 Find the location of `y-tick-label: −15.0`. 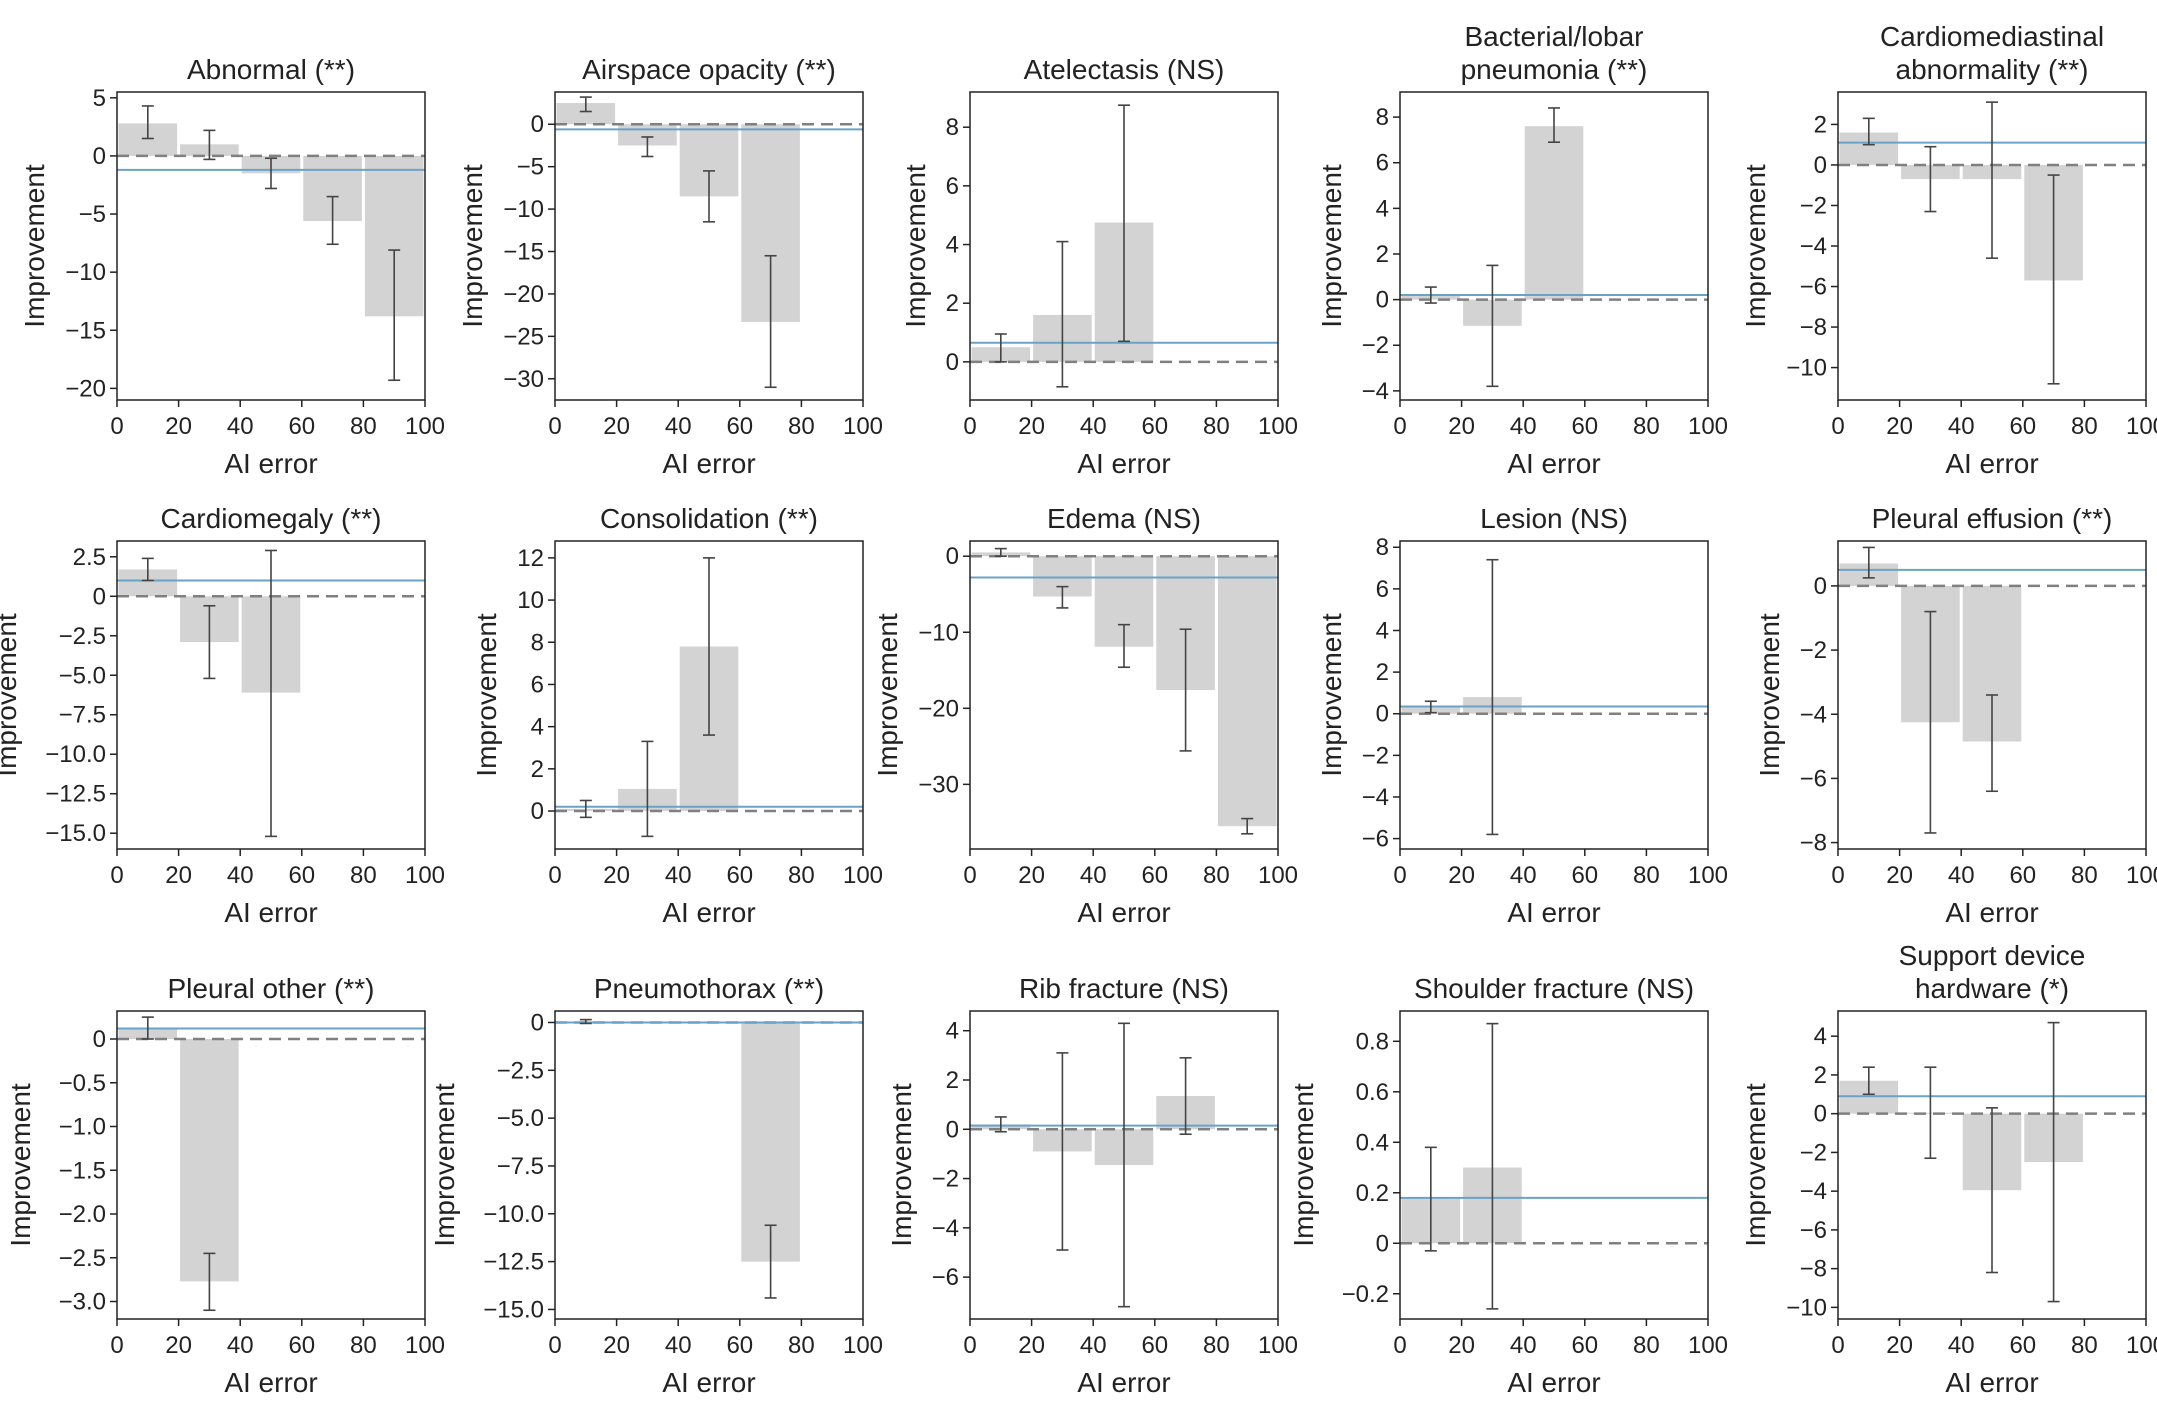

y-tick-label: −15.0 is located at coordinates (513, 1309).